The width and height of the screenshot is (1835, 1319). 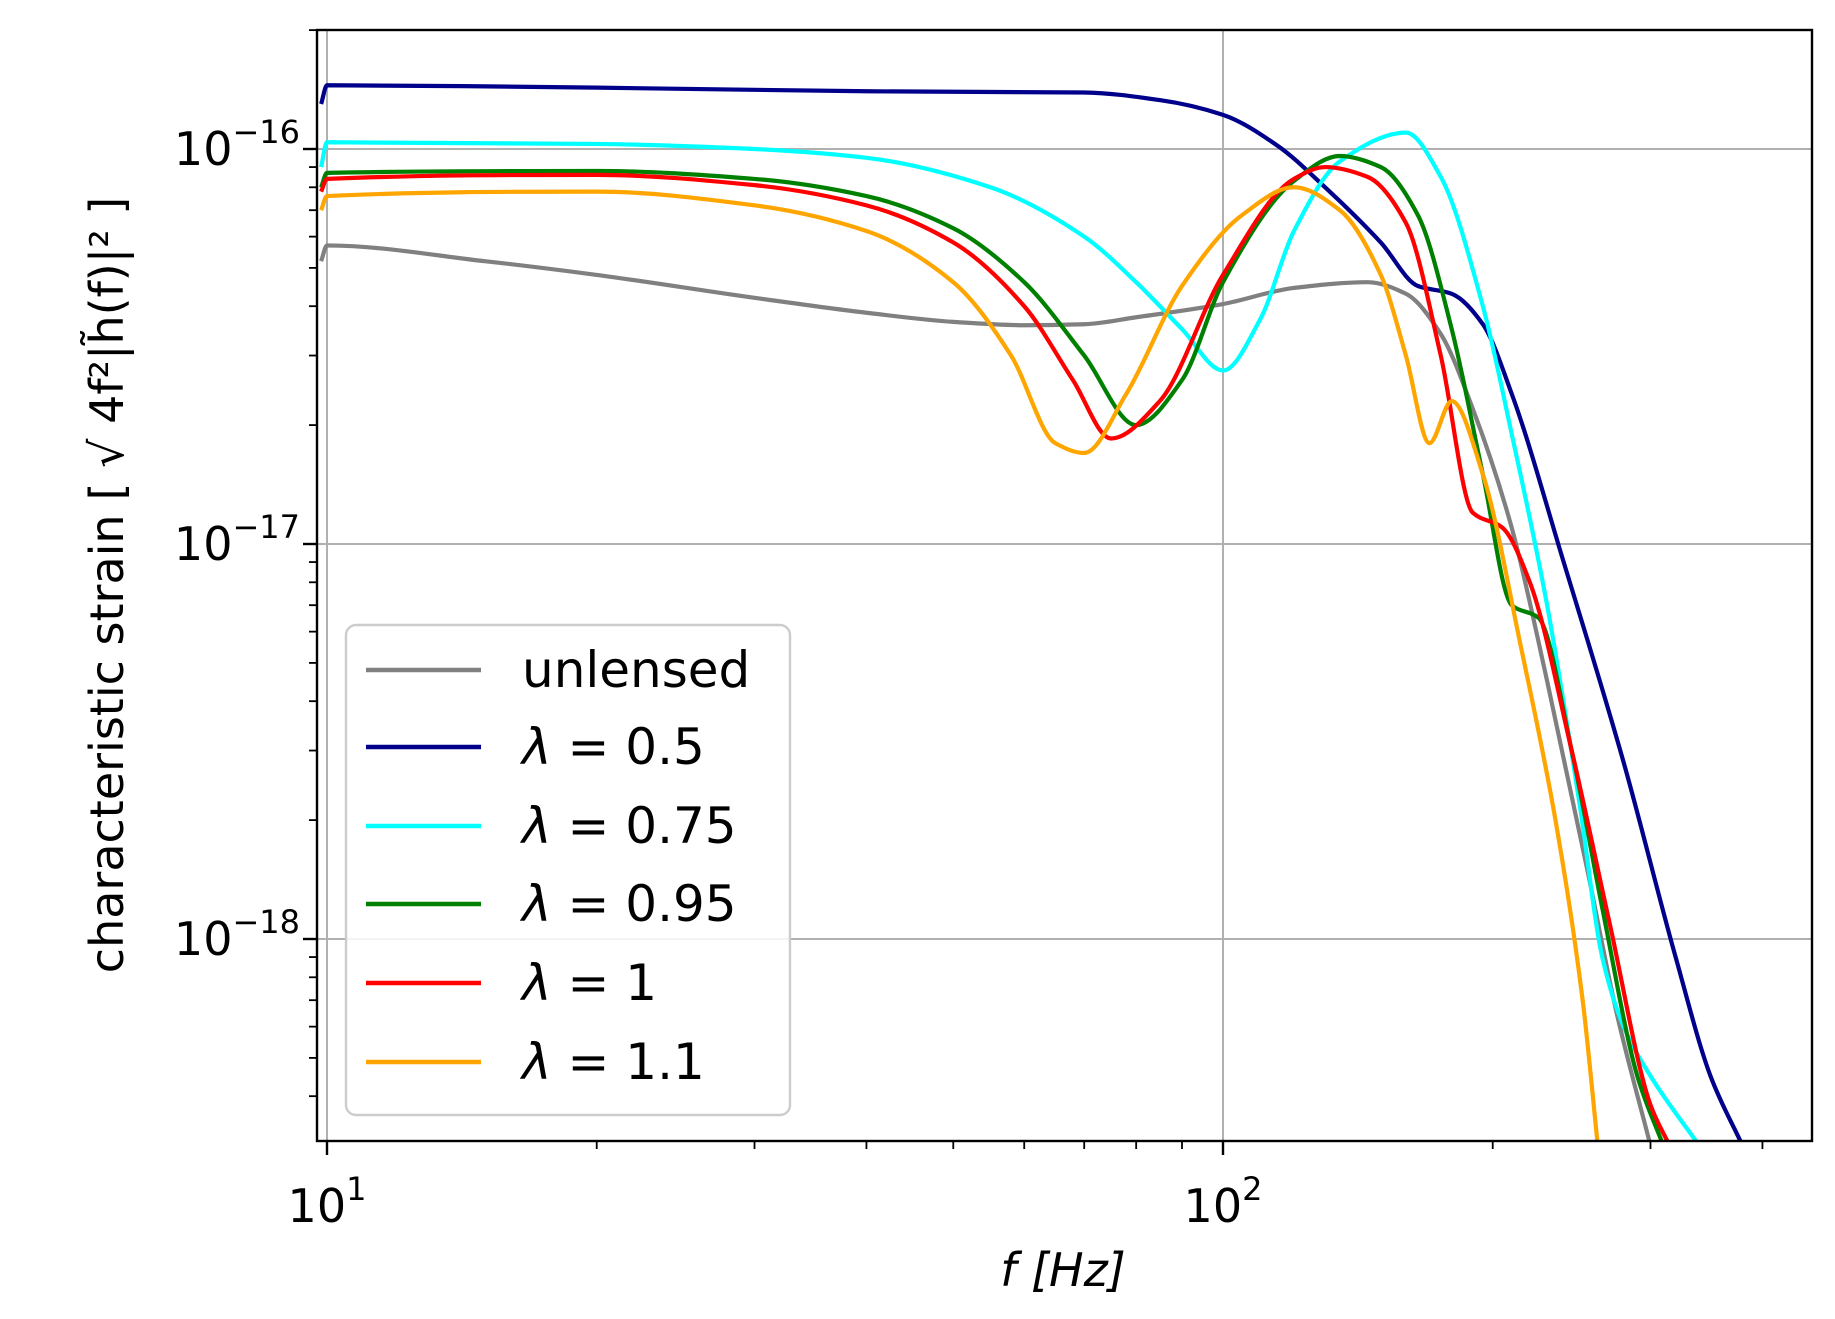 I want to click on legend-label: unlensed, so click(x=636, y=670).